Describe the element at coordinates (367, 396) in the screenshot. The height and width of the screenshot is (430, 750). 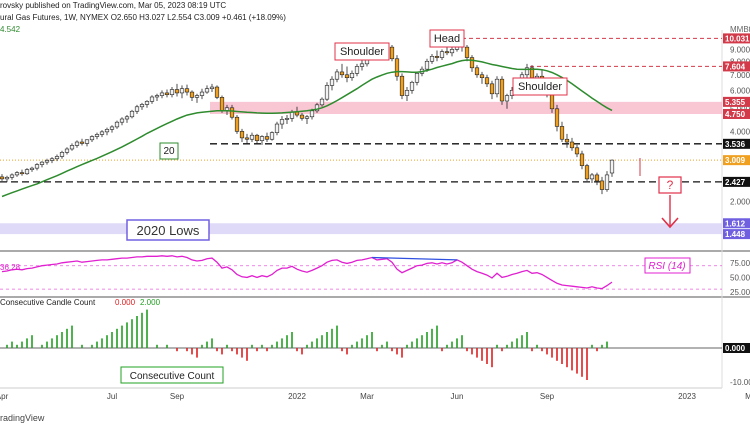
I see `x-tick-label: Mar` at that location.